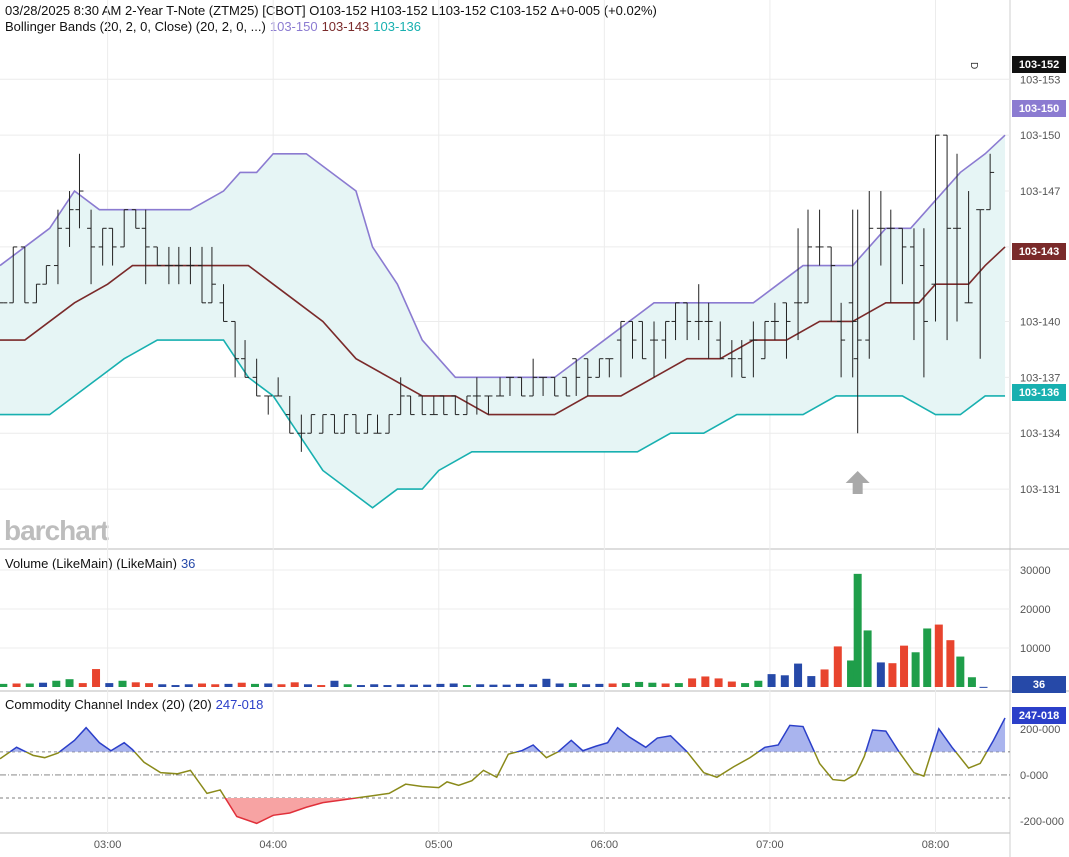 This screenshot has height=857, width=1069. What do you see at coordinates (494, 775) in the screenshot?
I see `cci-line-neutral` at bounding box center [494, 775].